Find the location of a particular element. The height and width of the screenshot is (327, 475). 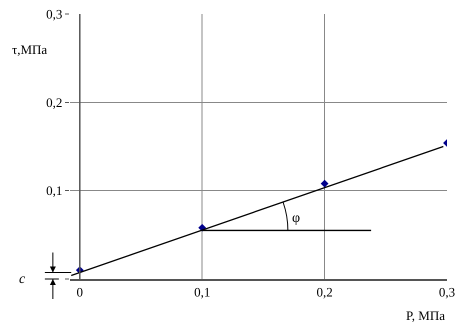

x-tick-label: 0,1 is located at coordinates (202, 292).